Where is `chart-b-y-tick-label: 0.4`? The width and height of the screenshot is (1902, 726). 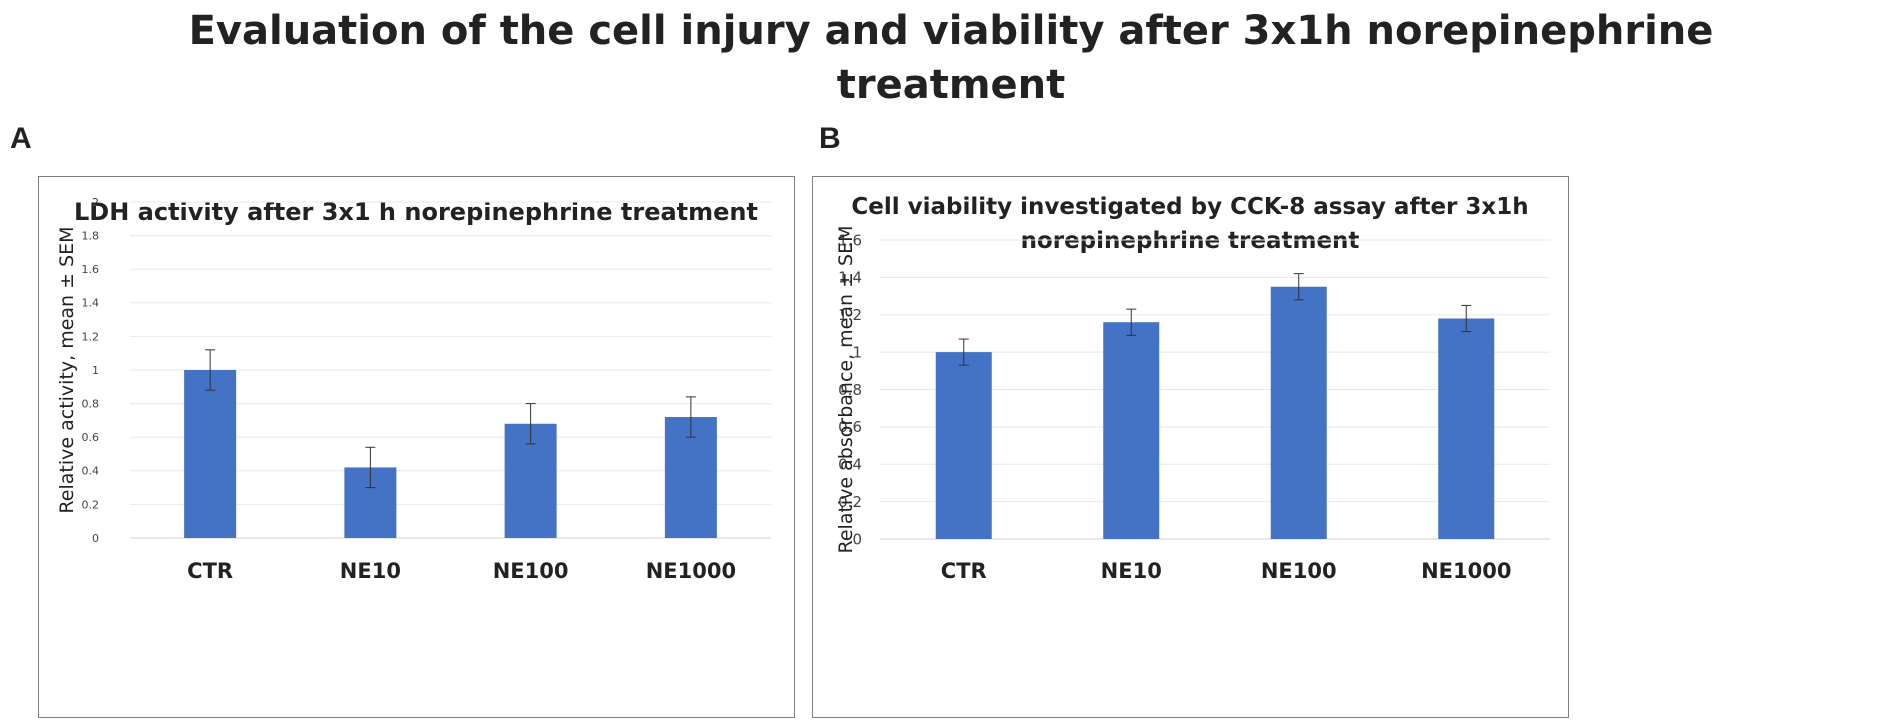 chart-b-y-tick-label: 0.4 is located at coordinates (850, 465).